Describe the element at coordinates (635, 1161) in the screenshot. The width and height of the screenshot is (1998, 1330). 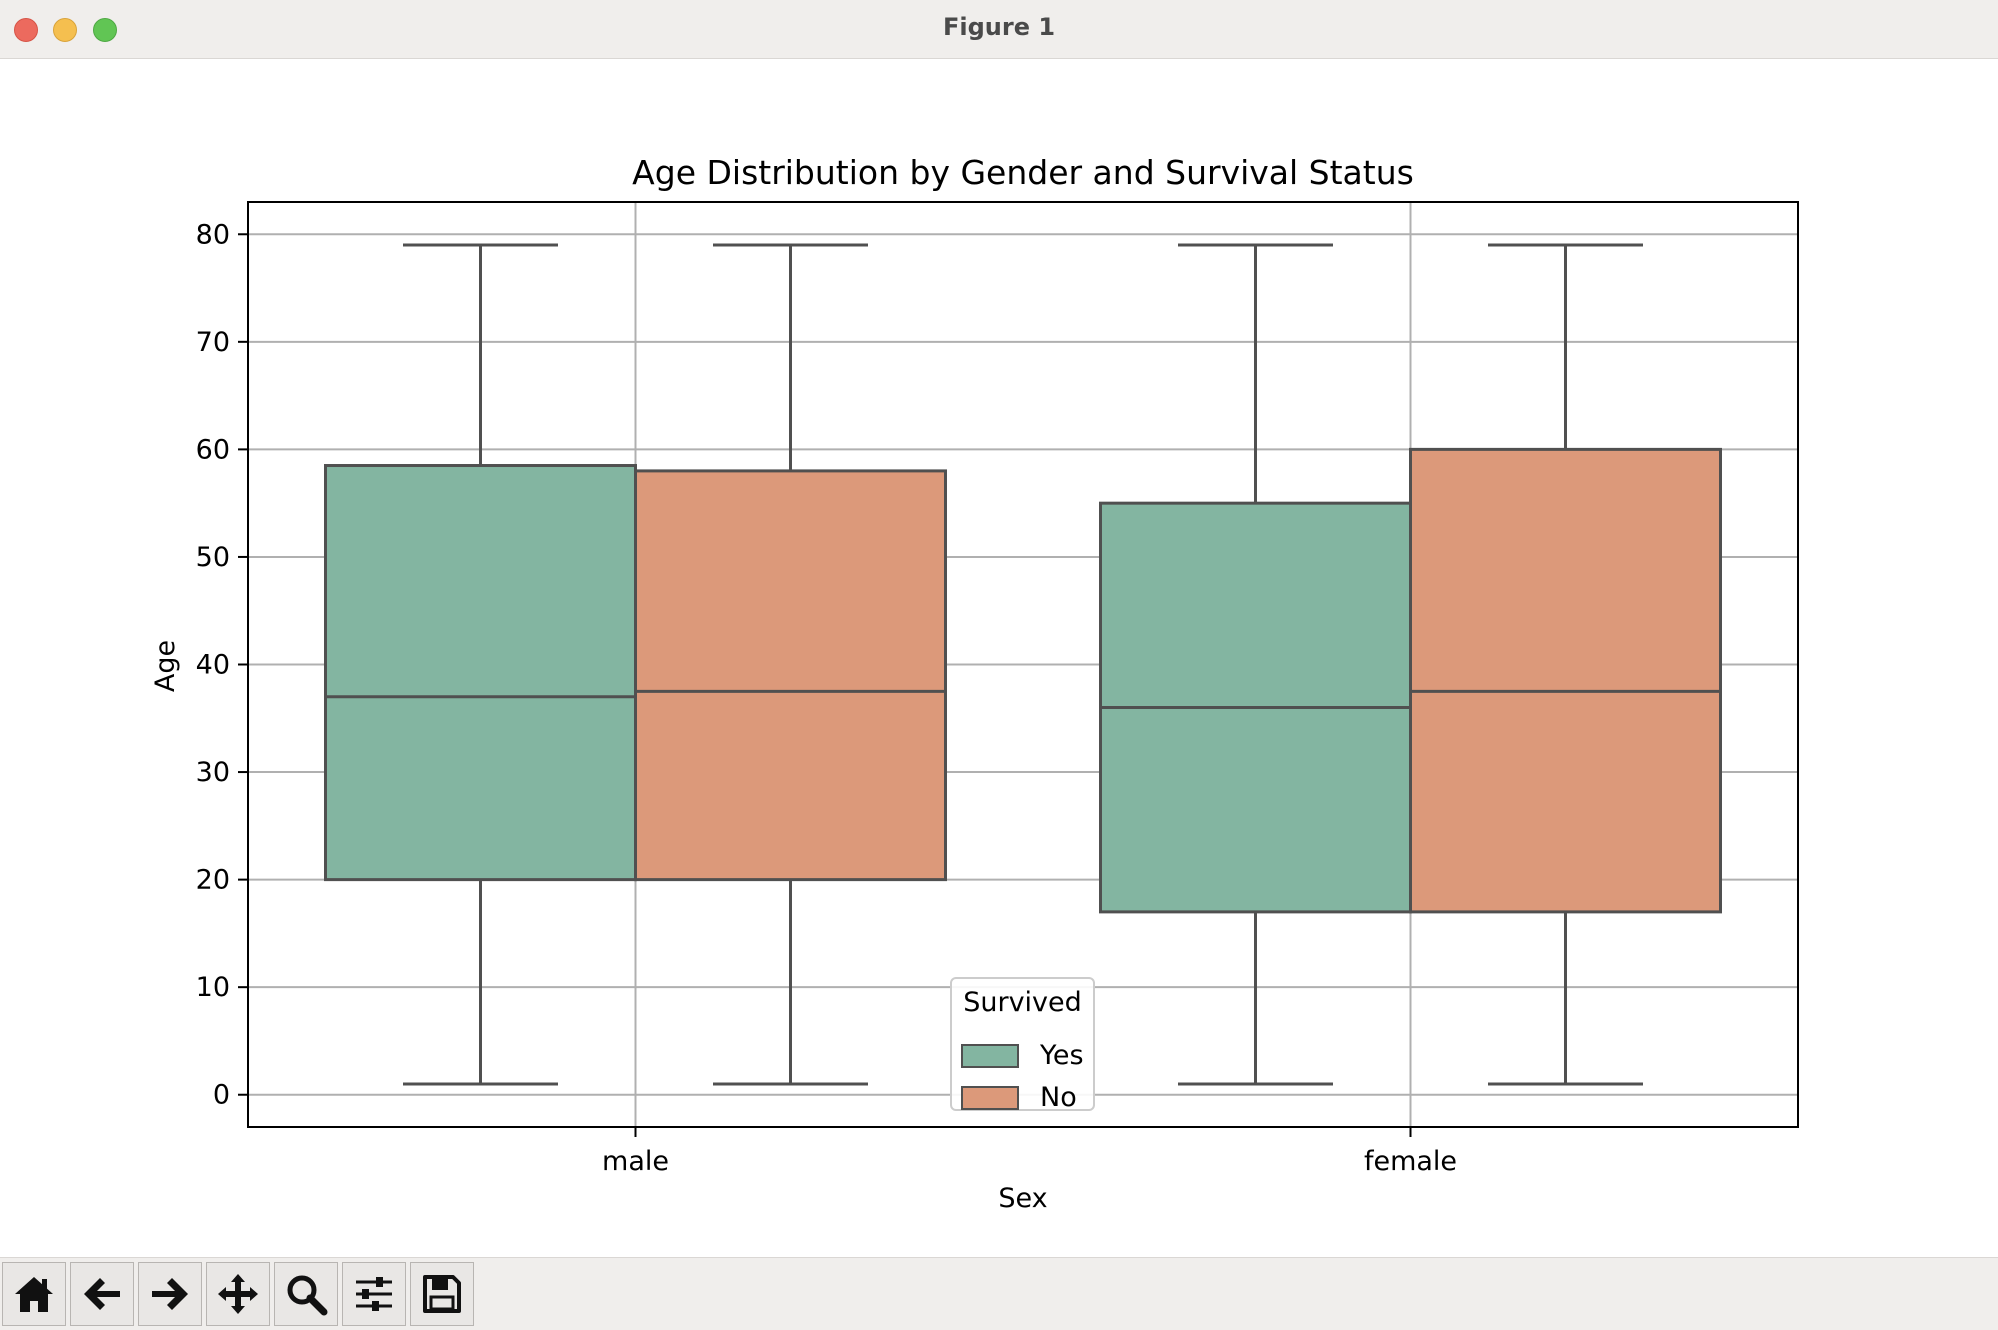
I see `x-tick-label-male: male` at that location.